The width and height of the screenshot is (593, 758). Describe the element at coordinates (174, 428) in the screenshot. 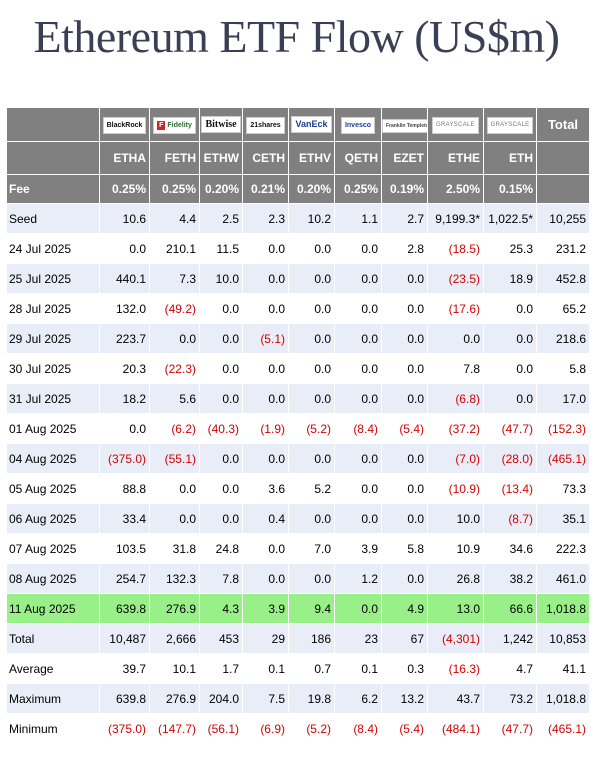

I see `cell-feth: (6.2)` at that location.